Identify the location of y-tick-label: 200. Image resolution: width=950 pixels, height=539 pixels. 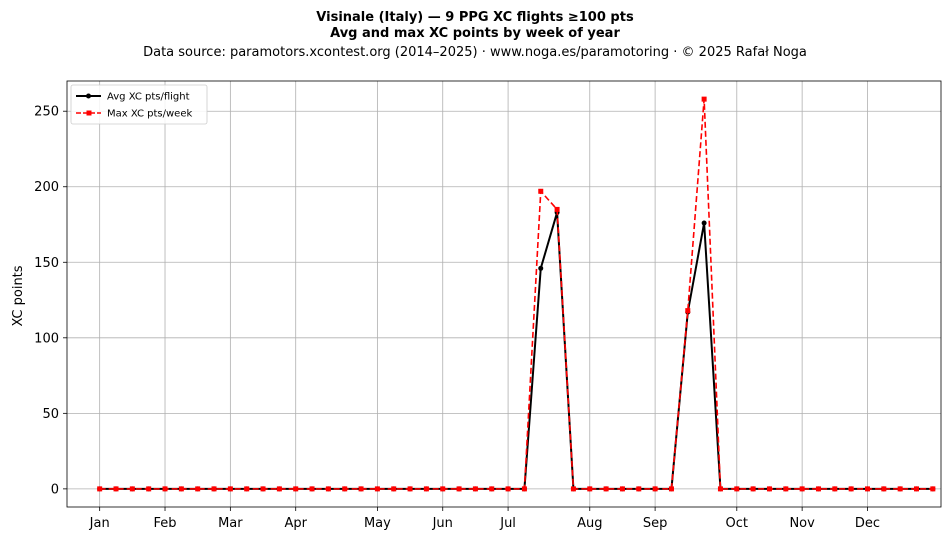
(46, 187).